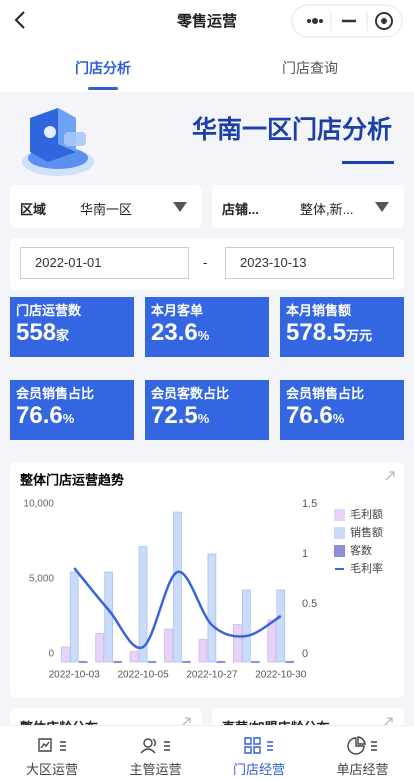 The height and width of the screenshot is (780, 414). Describe the element at coordinates (207, 752) in the screenshot. I see `bottom-nav: 大区运营 主管运营 门店经营 单店经营` at that location.